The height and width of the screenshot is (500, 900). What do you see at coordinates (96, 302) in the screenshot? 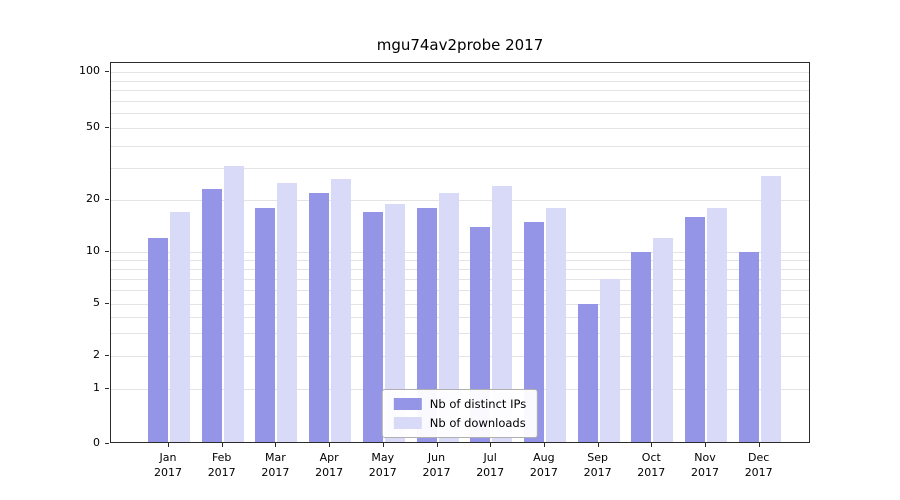
I see `y-tick-label: 5` at bounding box center [96, 302].